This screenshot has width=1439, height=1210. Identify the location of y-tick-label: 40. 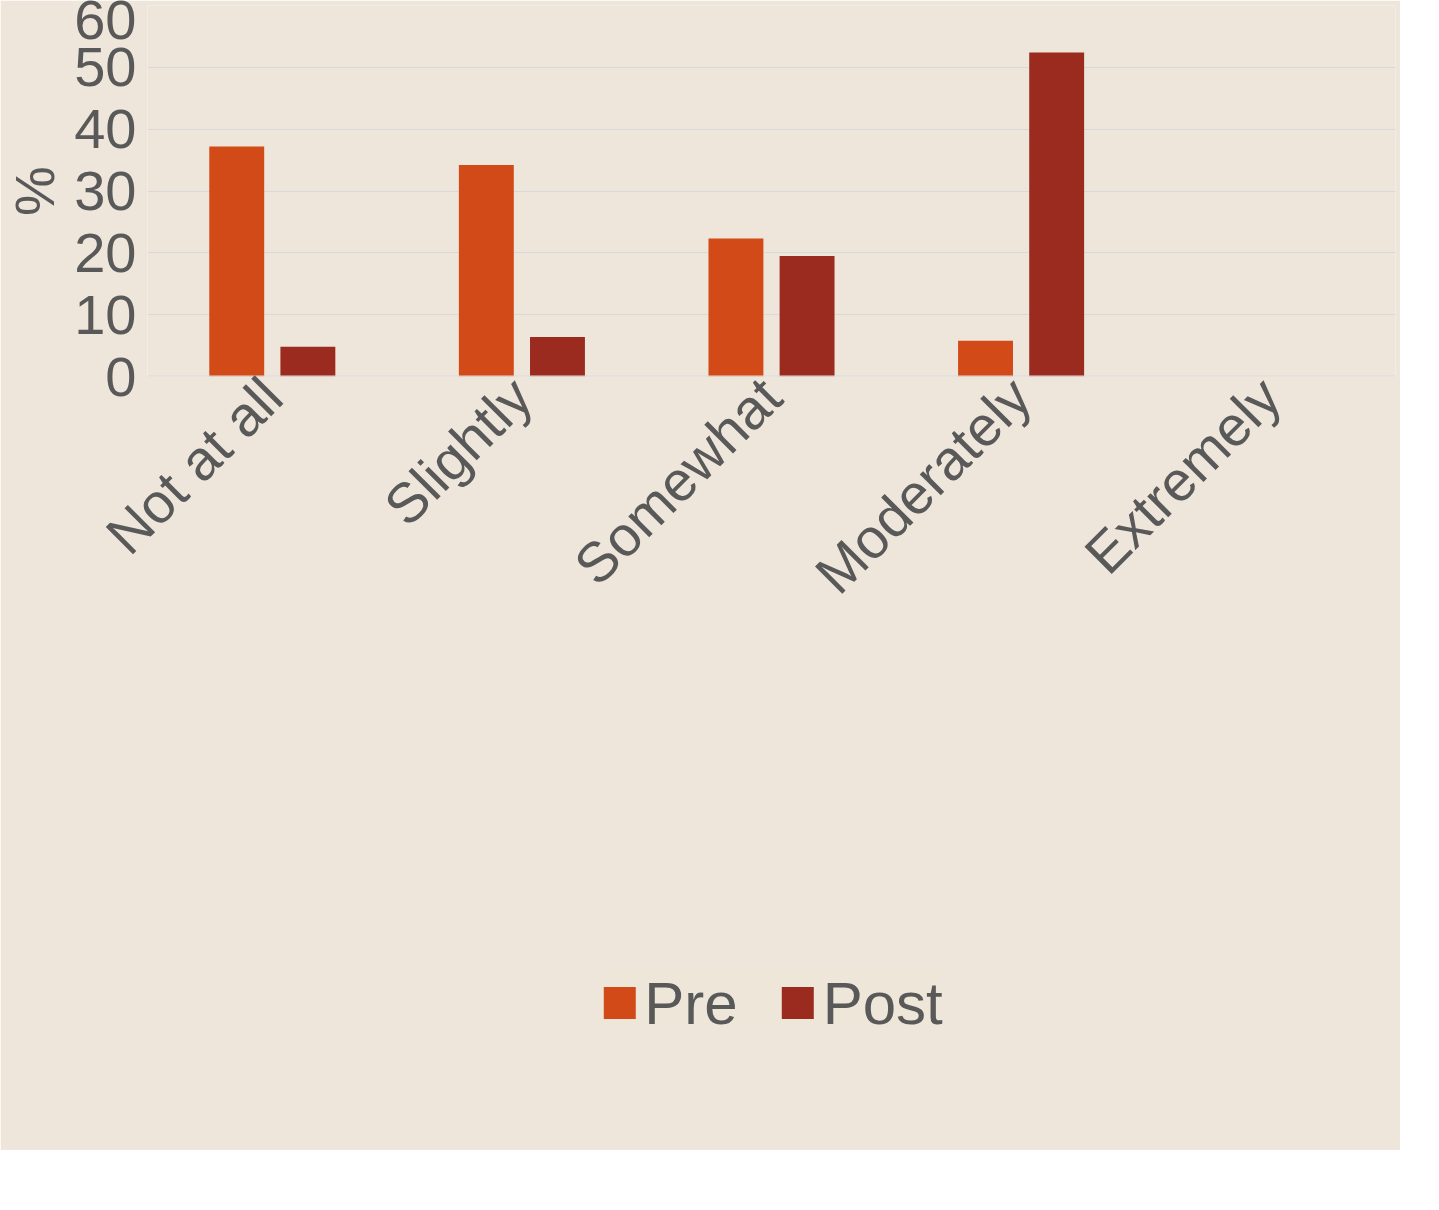
(105, 129).